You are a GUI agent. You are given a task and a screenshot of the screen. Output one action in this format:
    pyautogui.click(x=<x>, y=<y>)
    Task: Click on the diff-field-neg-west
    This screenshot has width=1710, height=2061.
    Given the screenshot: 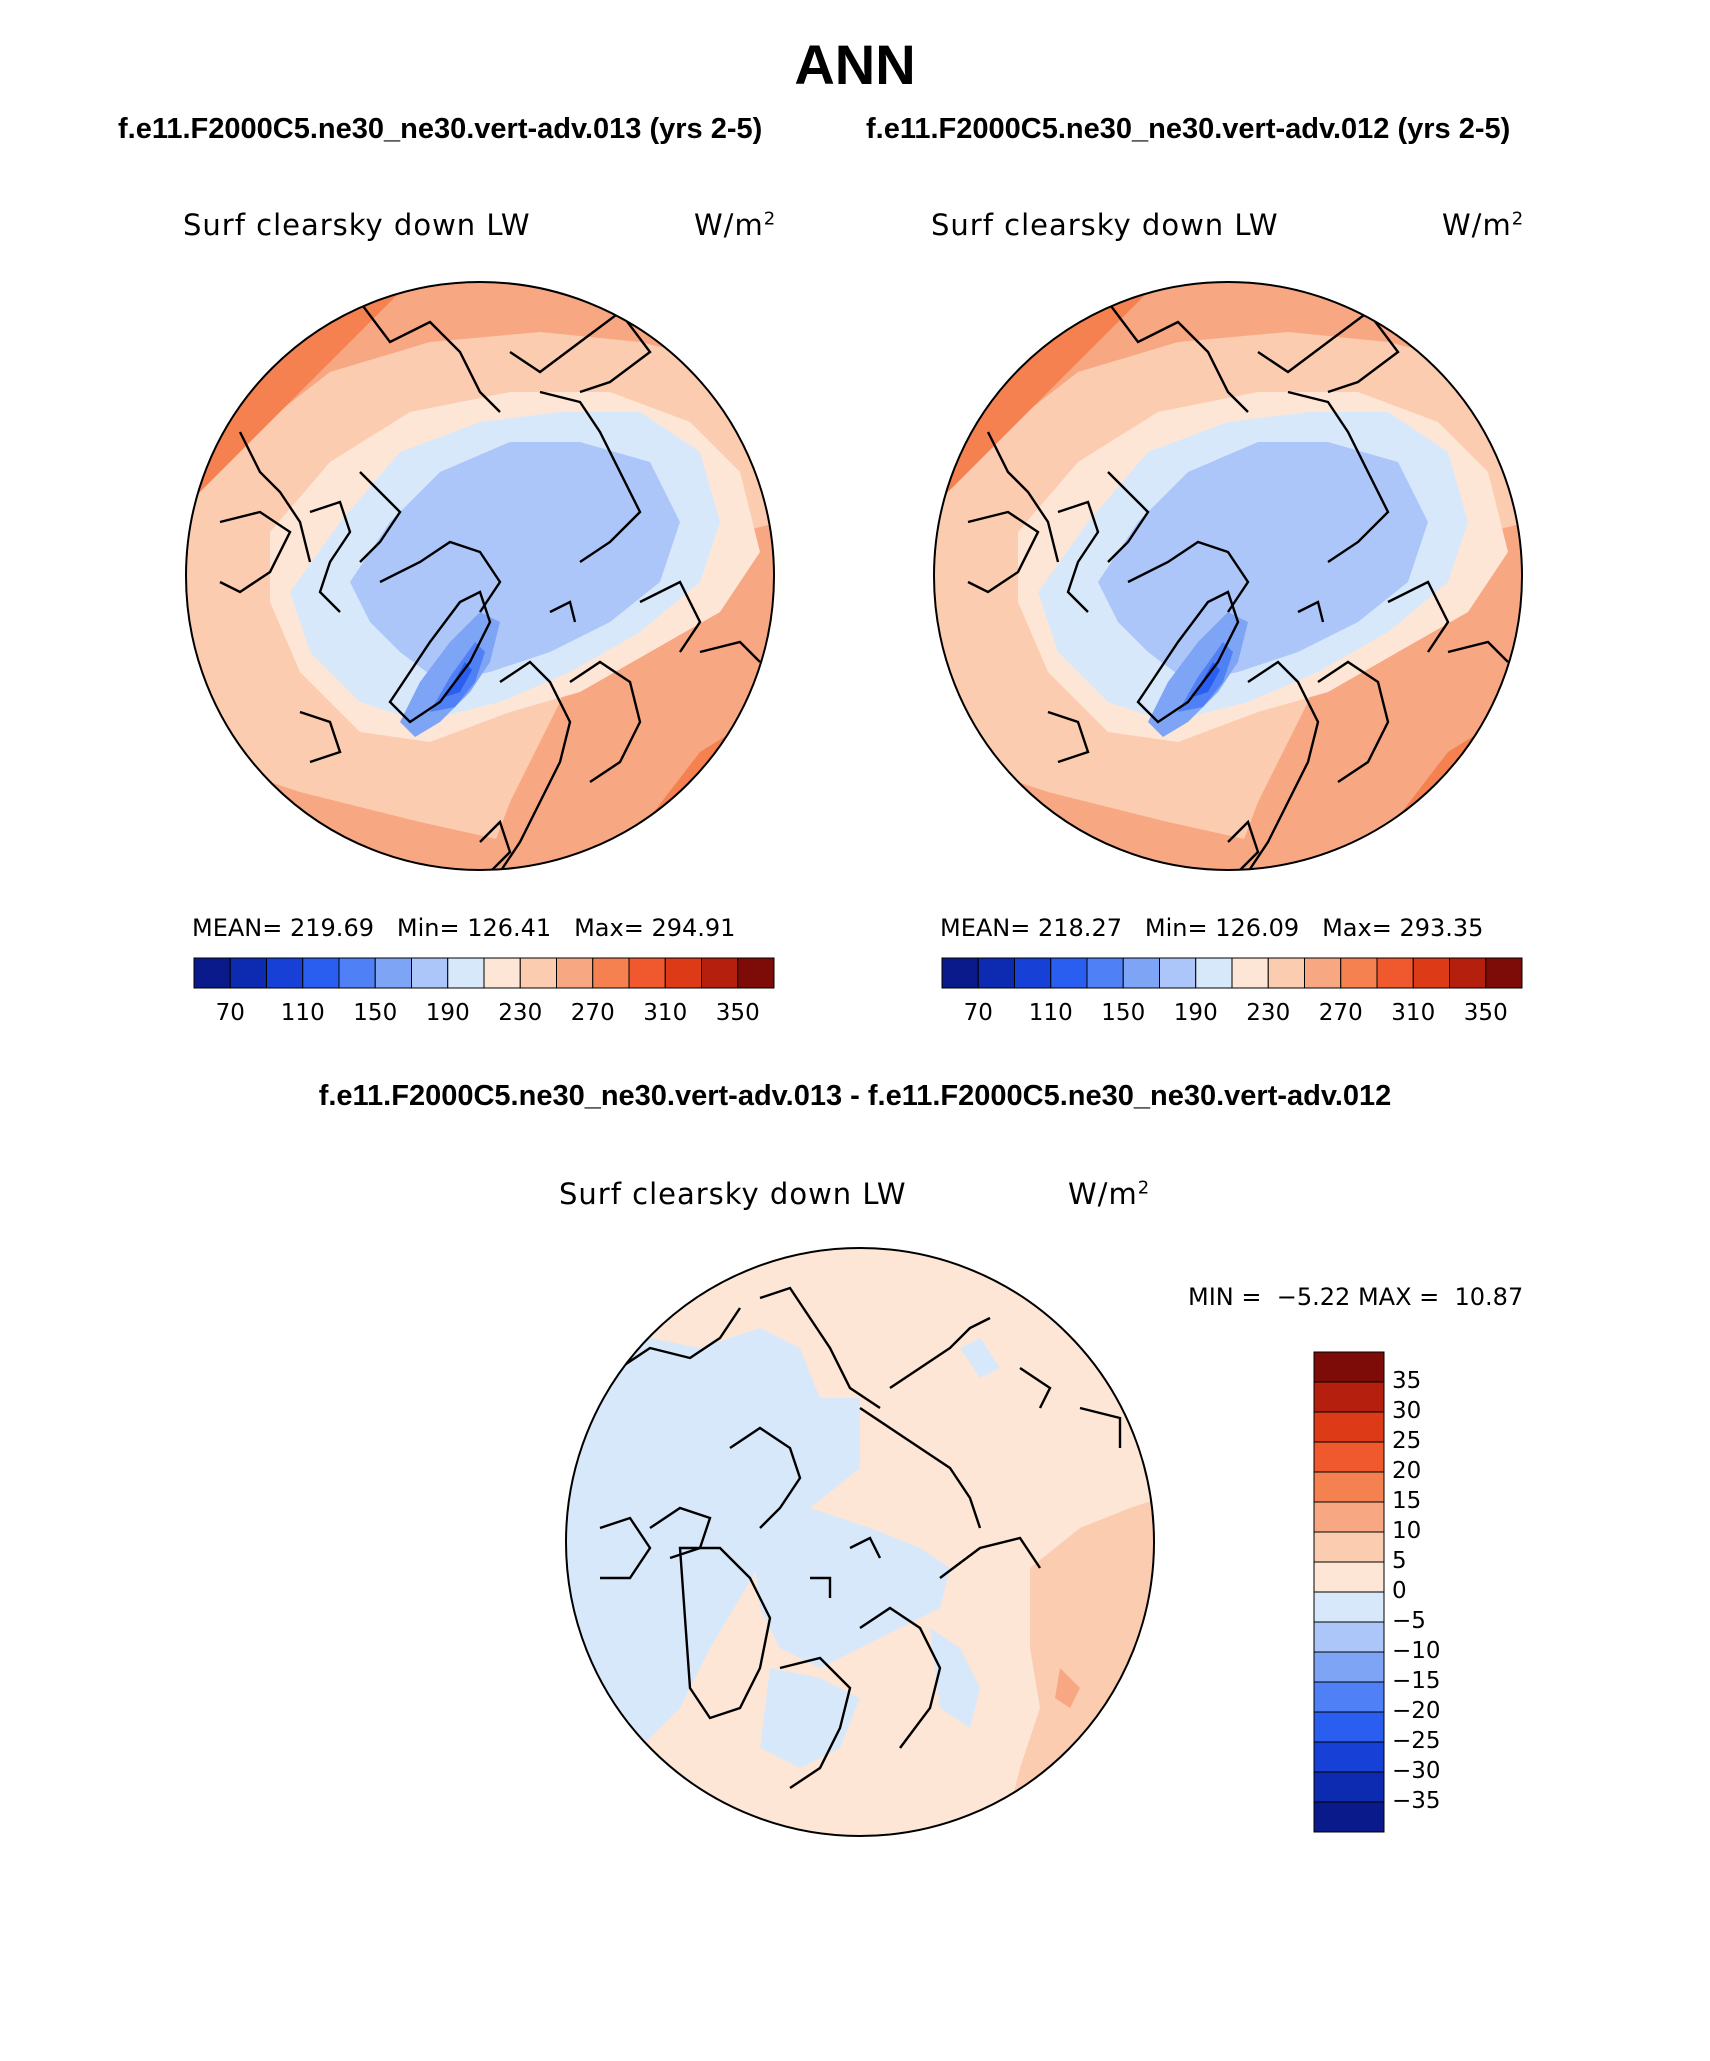 What is the action you would take?
    pyautogui.click(x=713, y=1538)
    